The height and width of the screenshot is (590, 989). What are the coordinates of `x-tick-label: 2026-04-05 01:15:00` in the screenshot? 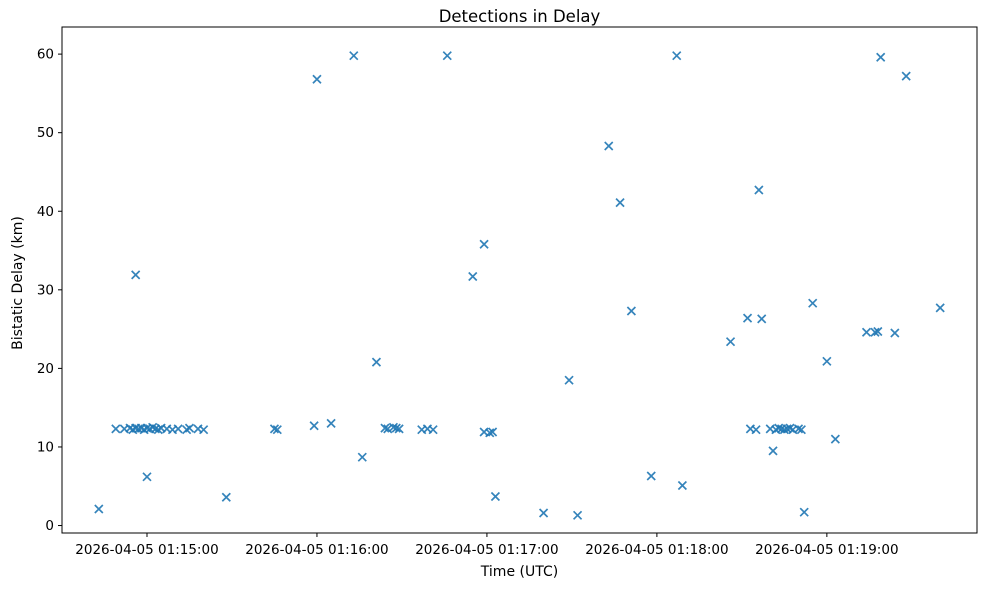 It's located at (146, 550).